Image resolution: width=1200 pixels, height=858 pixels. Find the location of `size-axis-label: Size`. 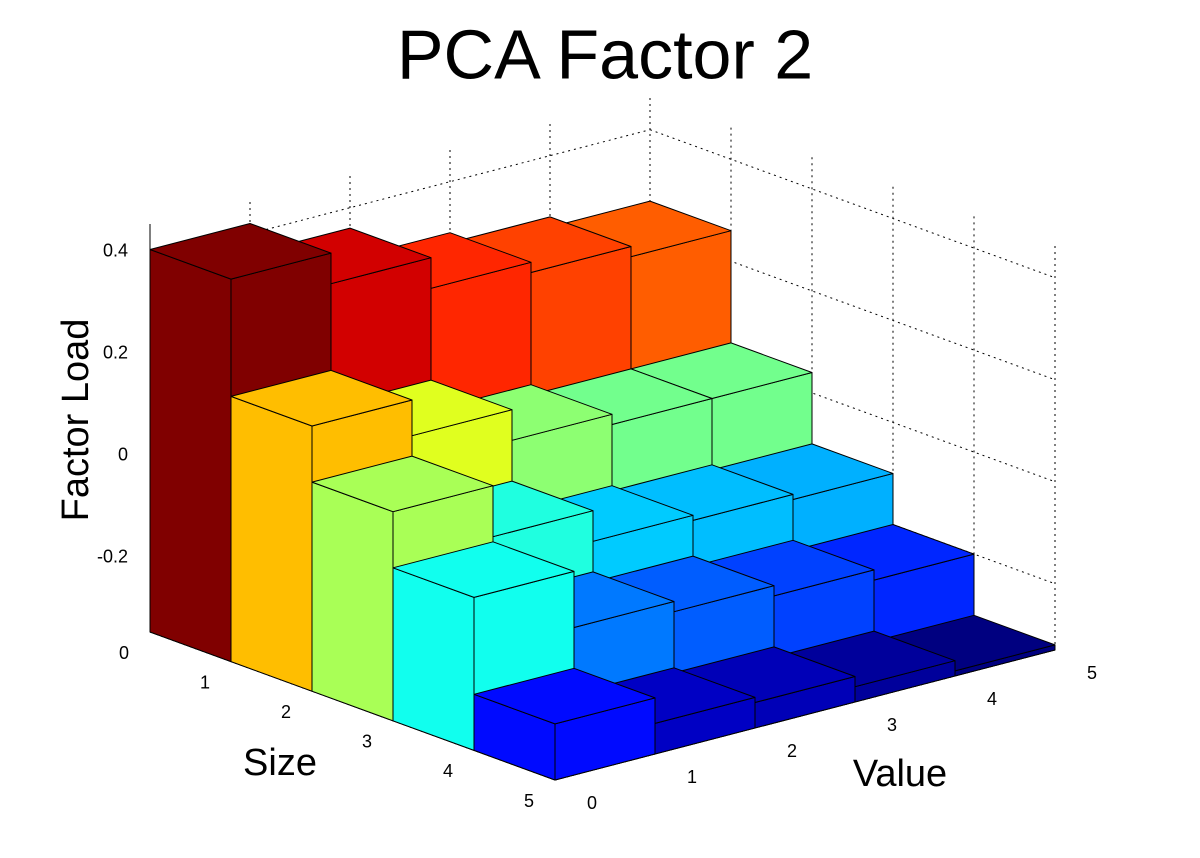

size-axis-label: Size is located at coordinates (280, 763).